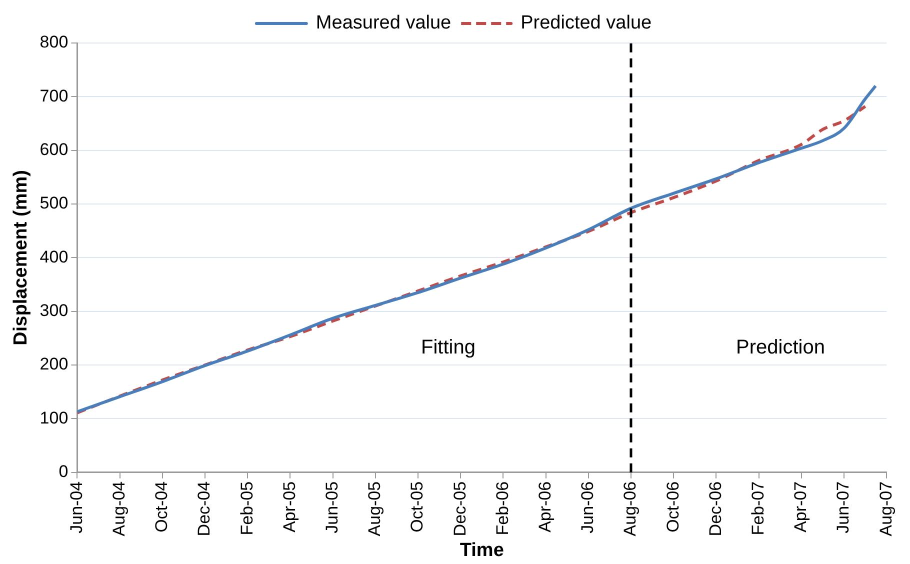  What do you see at coordinates (460, 508) in the screenshot?
I see `x-tick-label: Dec-05` at bounding box center [460, 508].